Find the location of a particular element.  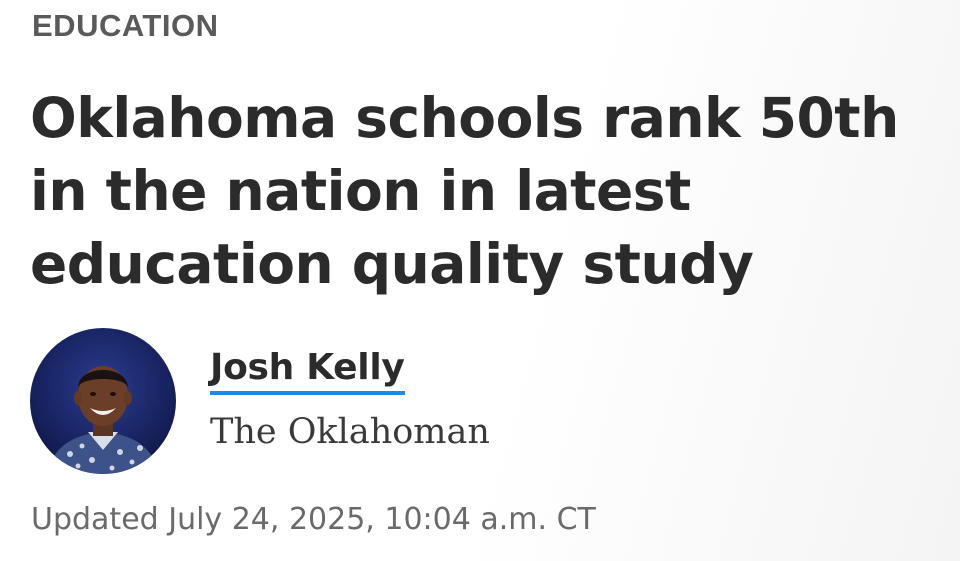

section-label: EDUCATION is located at coordinates (125, 25).